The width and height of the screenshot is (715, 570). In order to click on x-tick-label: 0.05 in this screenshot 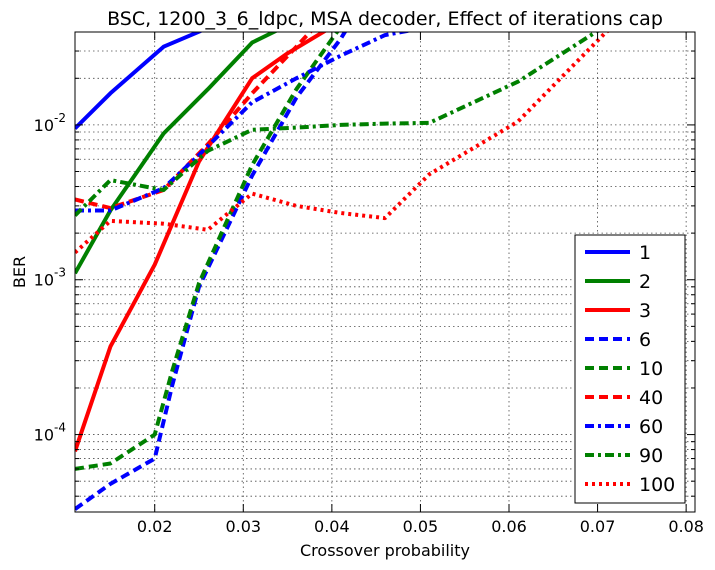, I will do `click(421, 526)`.